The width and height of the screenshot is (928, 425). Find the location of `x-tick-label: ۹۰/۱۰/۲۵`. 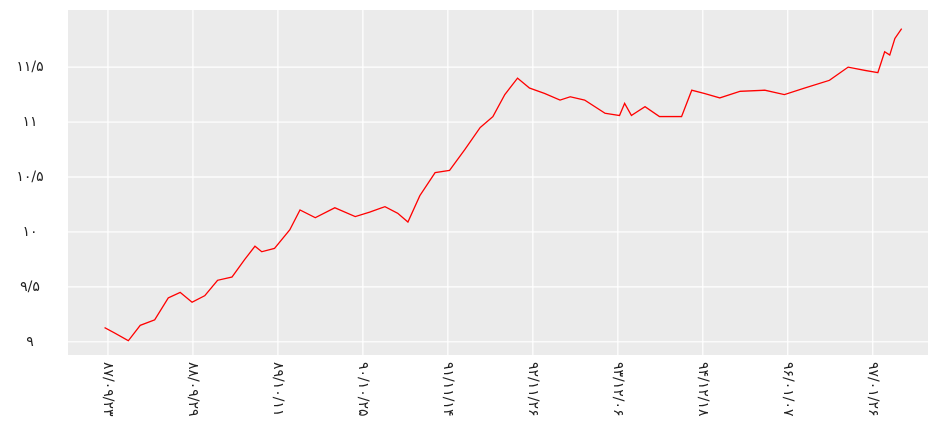

x-tick-label: ۹۰/۱۰/۲۵ is located at coordinates (363, 389).